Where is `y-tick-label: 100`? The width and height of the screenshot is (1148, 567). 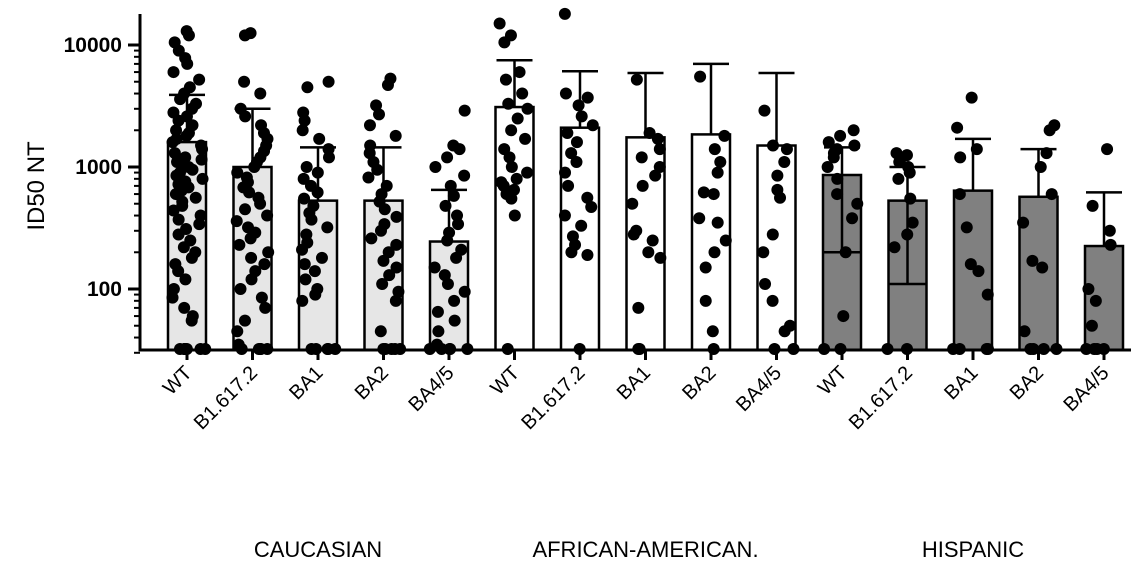
y-tick-label: 100 is located at coordinates (104, 289).